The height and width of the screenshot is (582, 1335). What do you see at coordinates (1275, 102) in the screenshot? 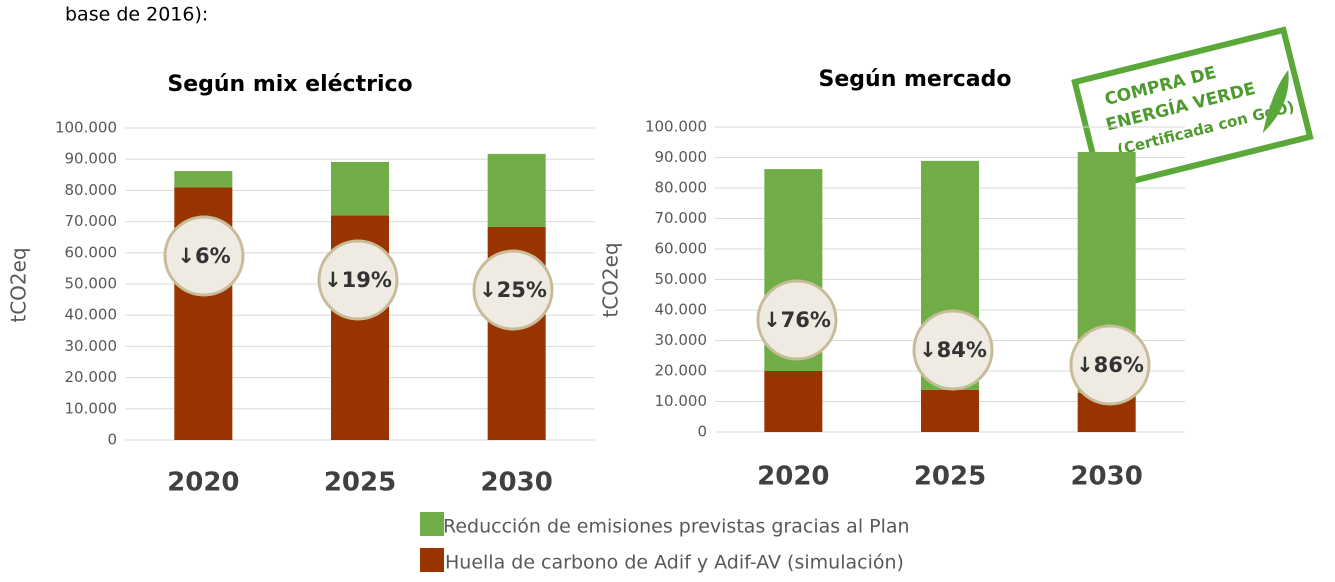
I see `stamp-leaf` at bounding box center [1275, 102].